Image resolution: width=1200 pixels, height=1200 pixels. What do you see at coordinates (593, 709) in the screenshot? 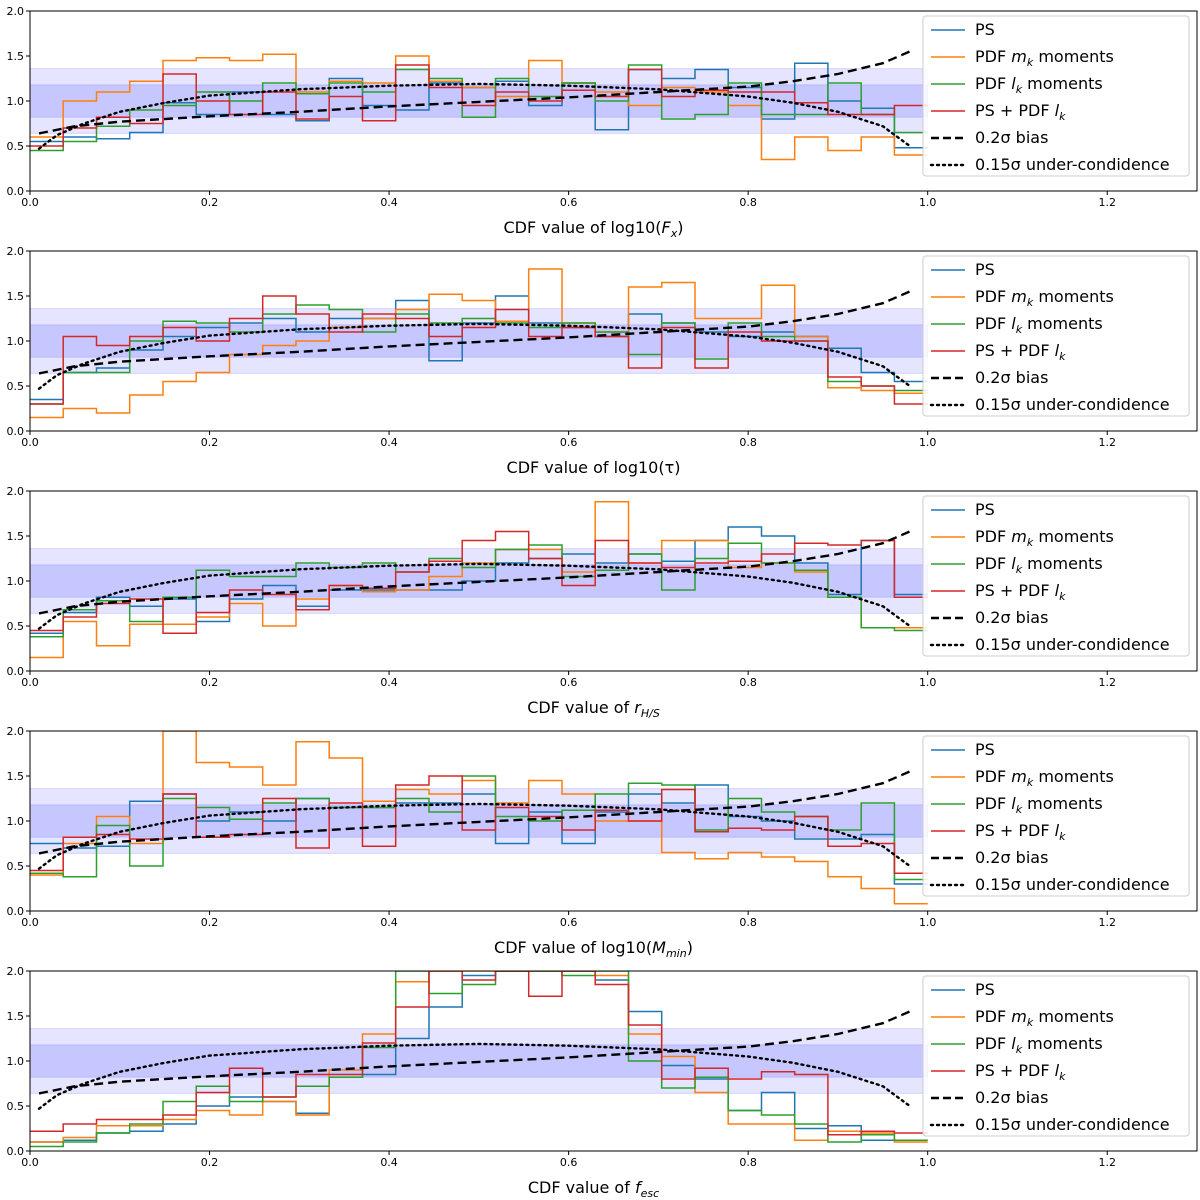
I see `x-axis-label: CDF value of rH/S` at bounding box center [593, 709].